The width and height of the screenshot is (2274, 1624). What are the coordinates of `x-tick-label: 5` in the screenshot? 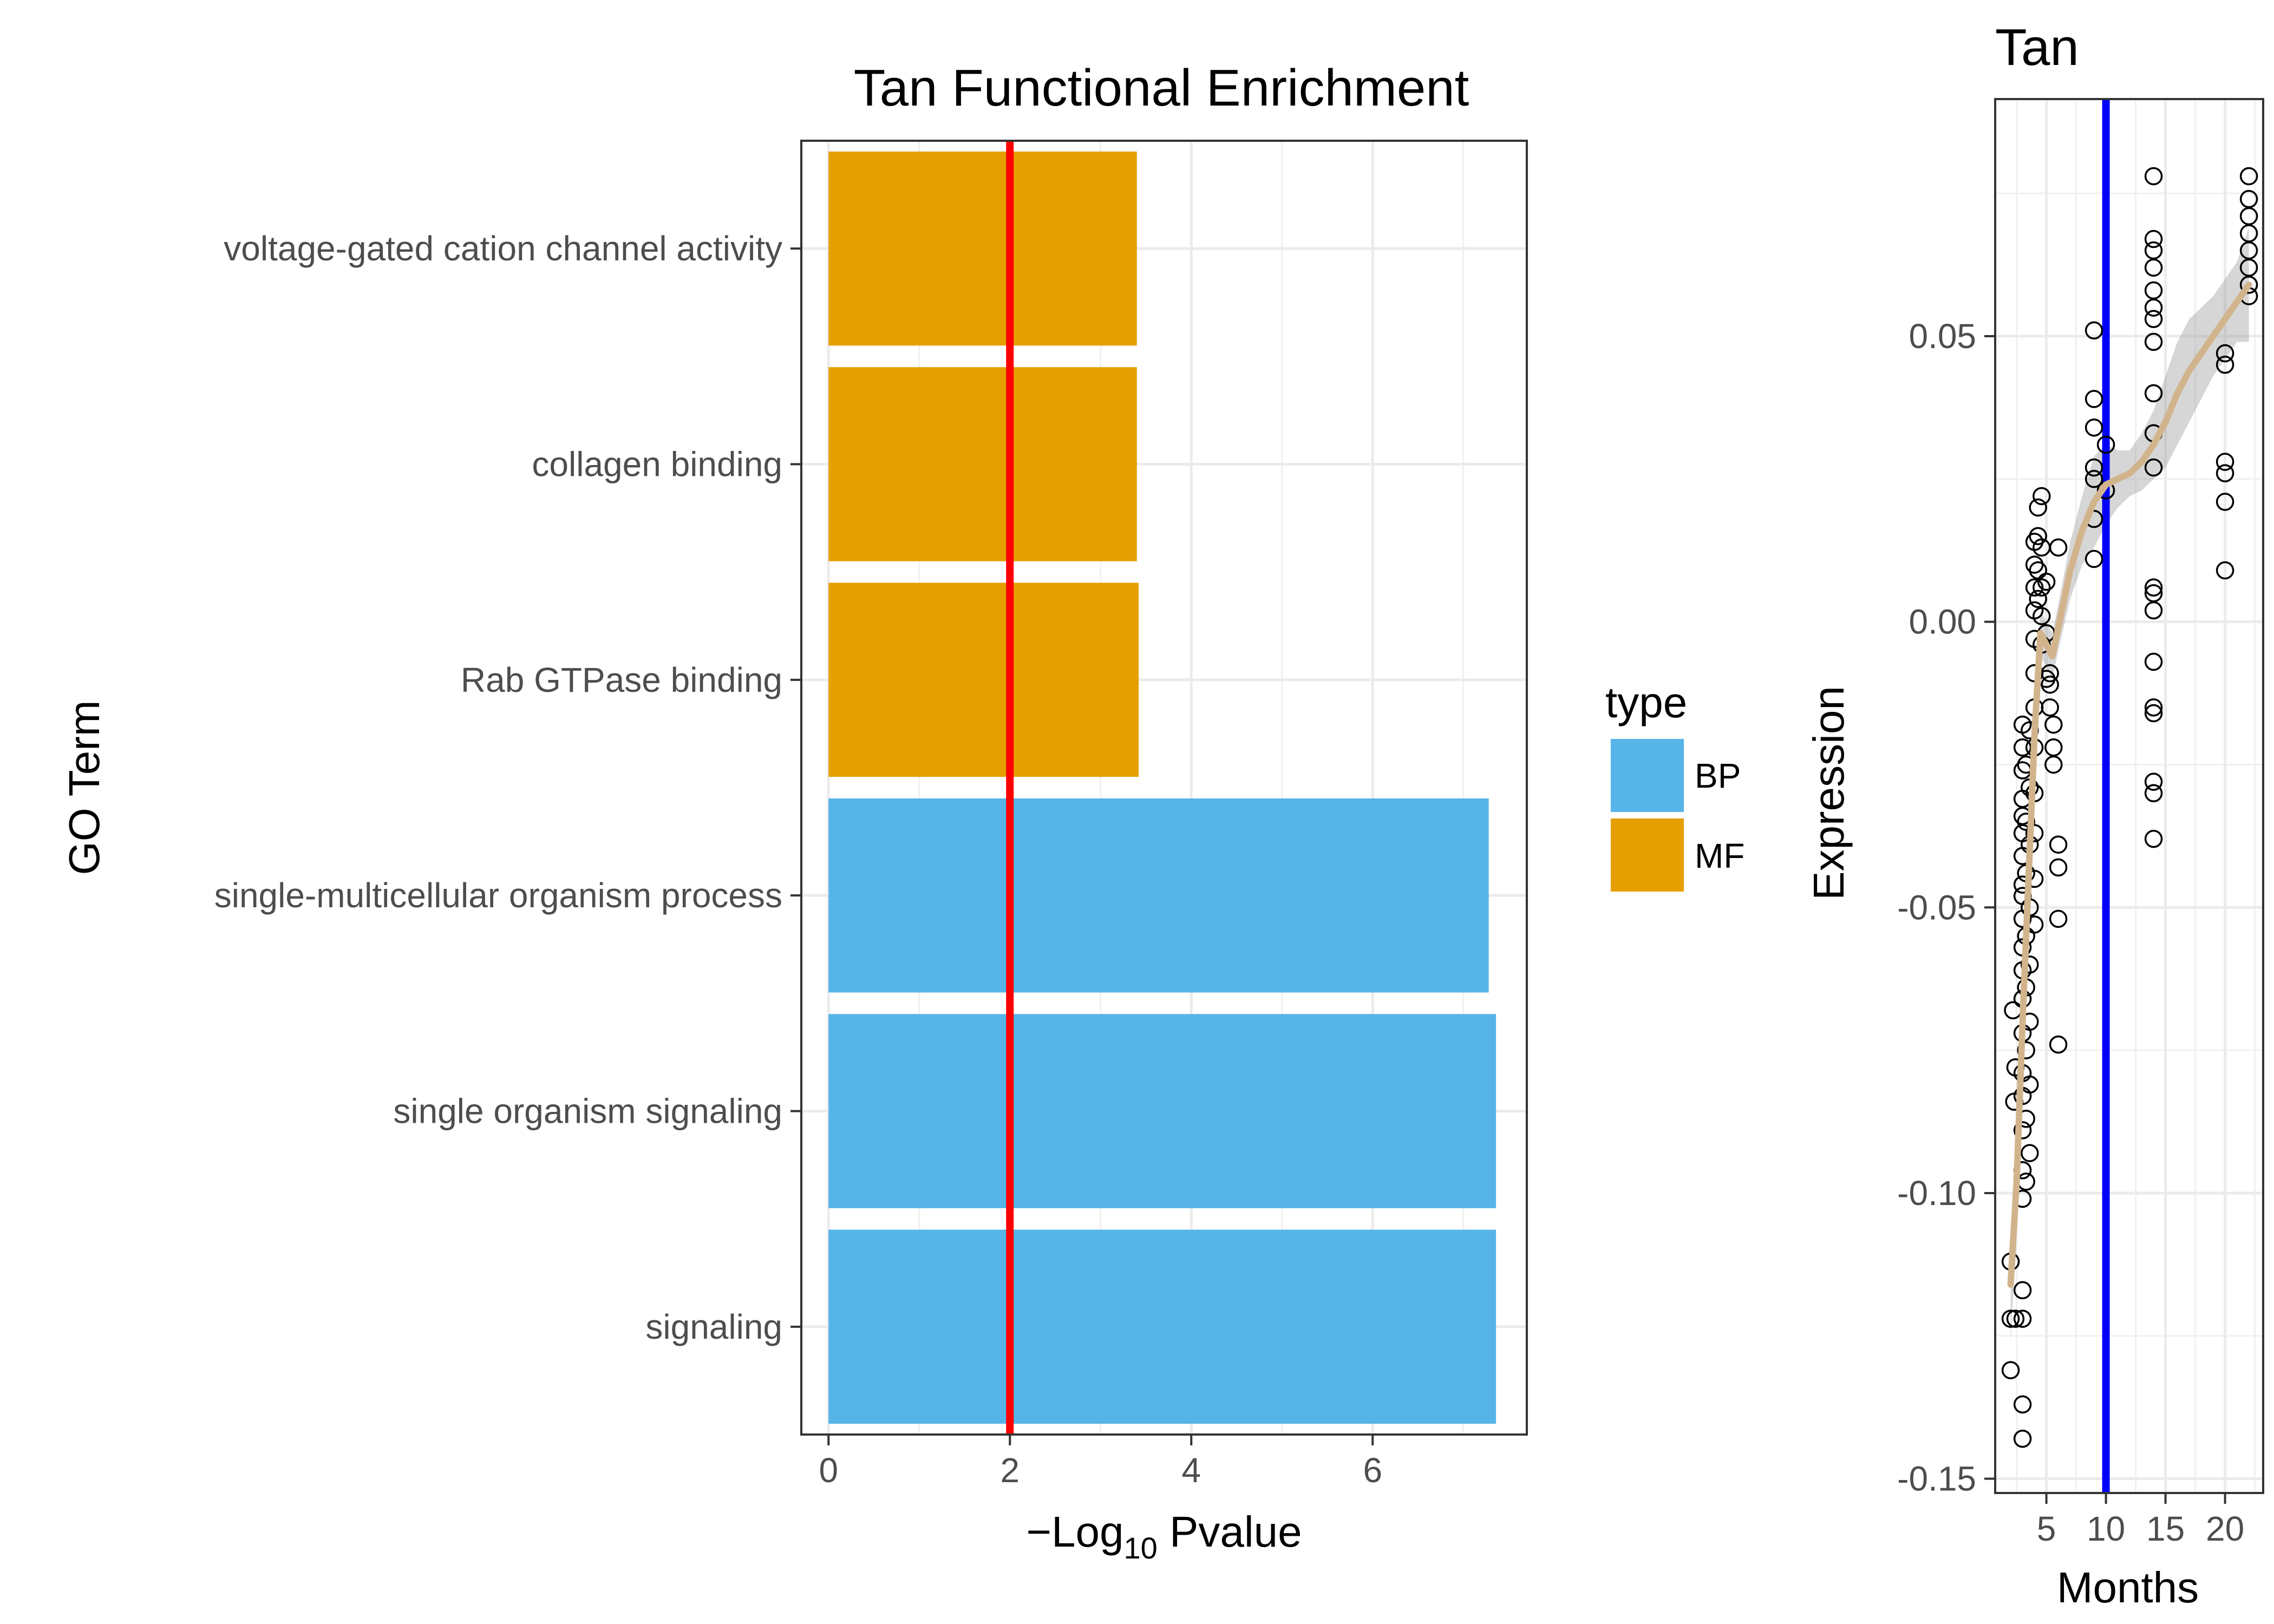 It's located at (2047, 1528).